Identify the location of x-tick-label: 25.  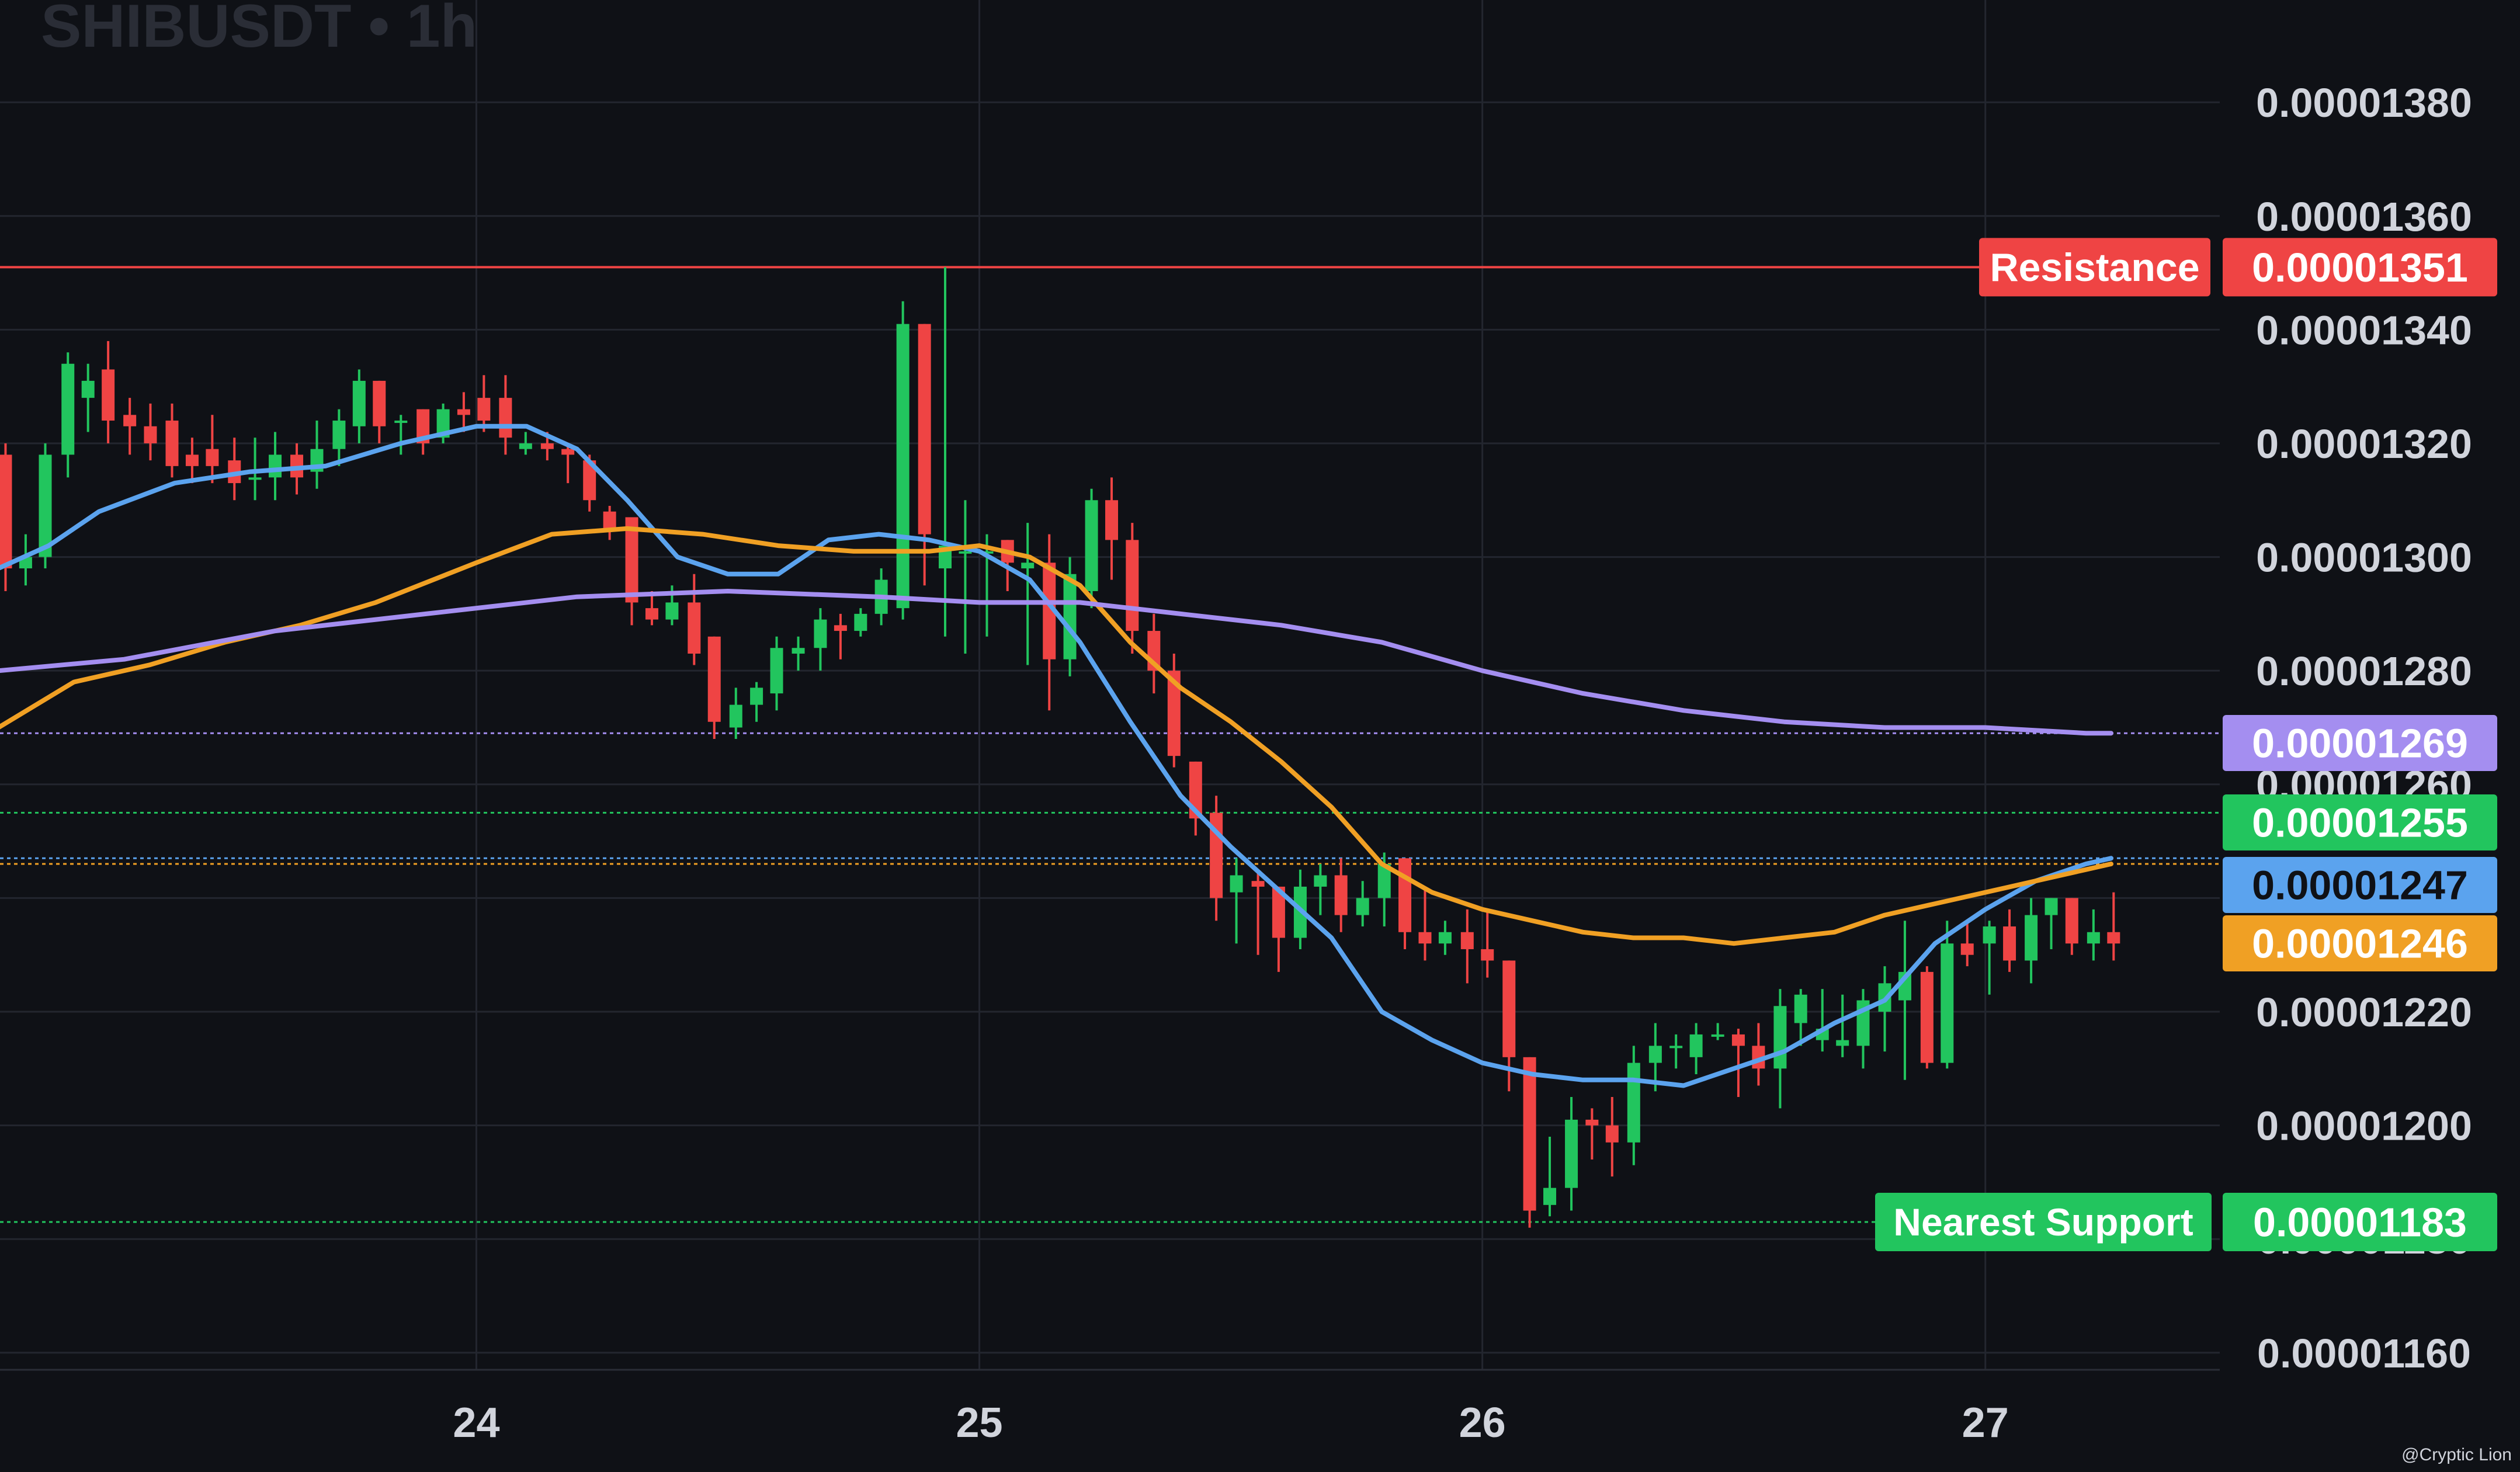
(979, 1423).